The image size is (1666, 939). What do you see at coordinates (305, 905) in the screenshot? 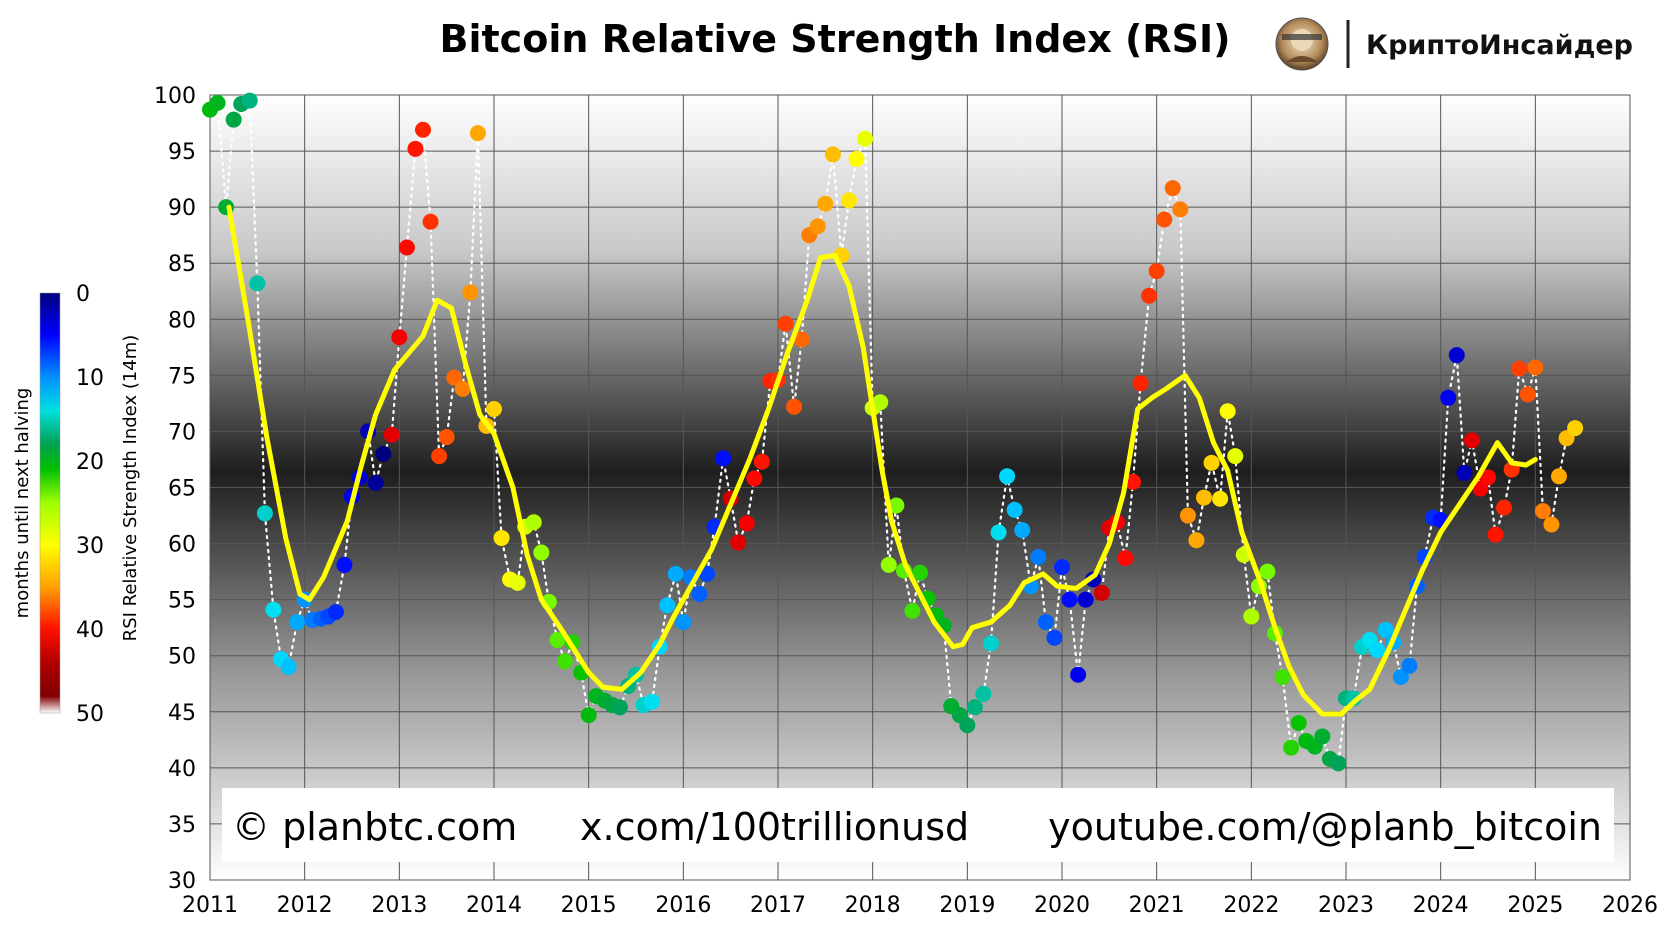
I see `x-tick-label: 2012` at bounding box center [305, 905].